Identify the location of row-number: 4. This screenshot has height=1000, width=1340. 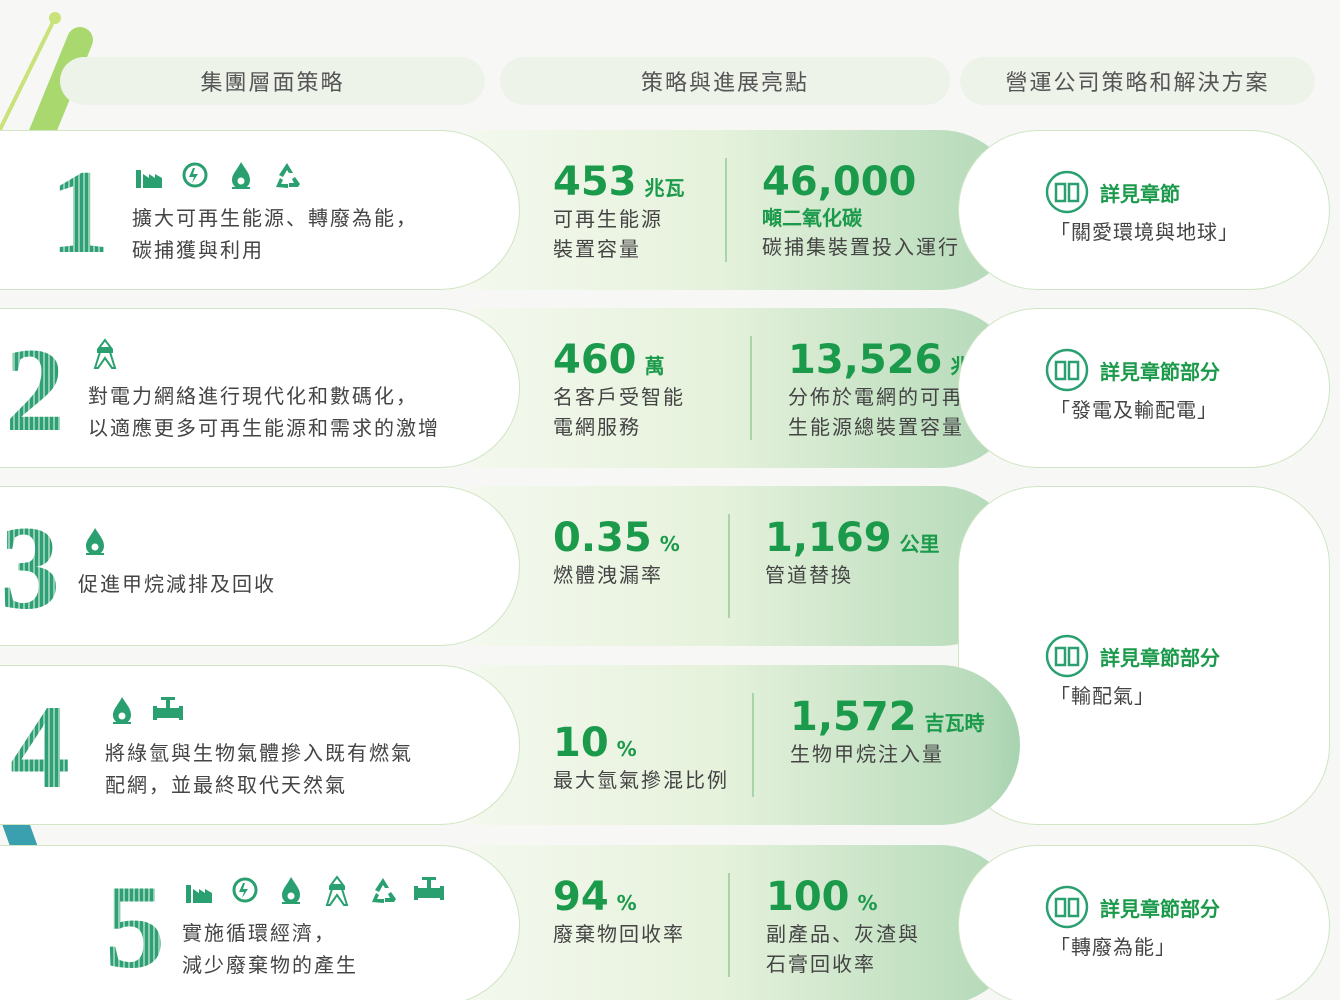
(40, 746).